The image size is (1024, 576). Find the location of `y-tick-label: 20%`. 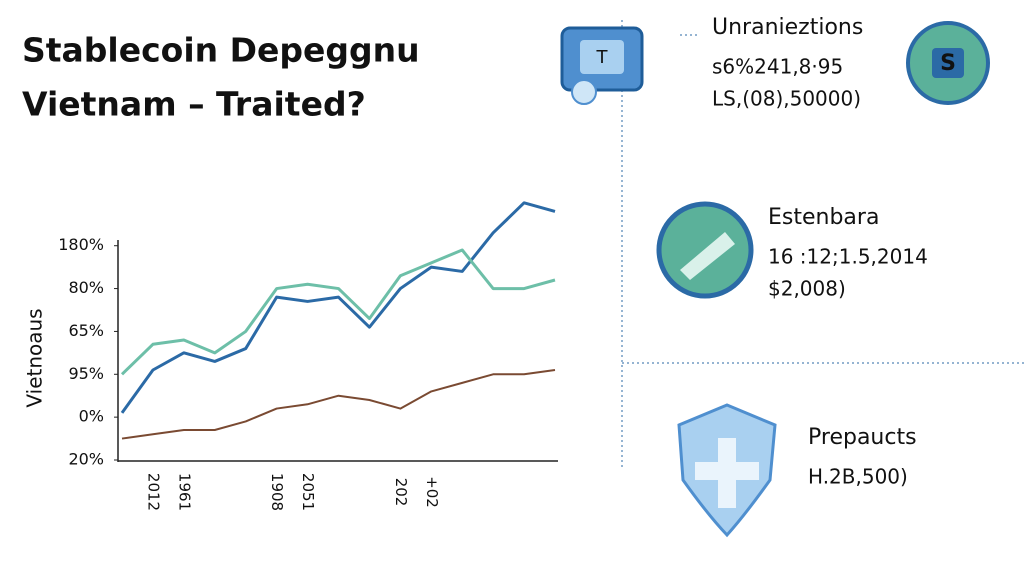

y-tick-label: 20% is located at coordinates (86, 459).